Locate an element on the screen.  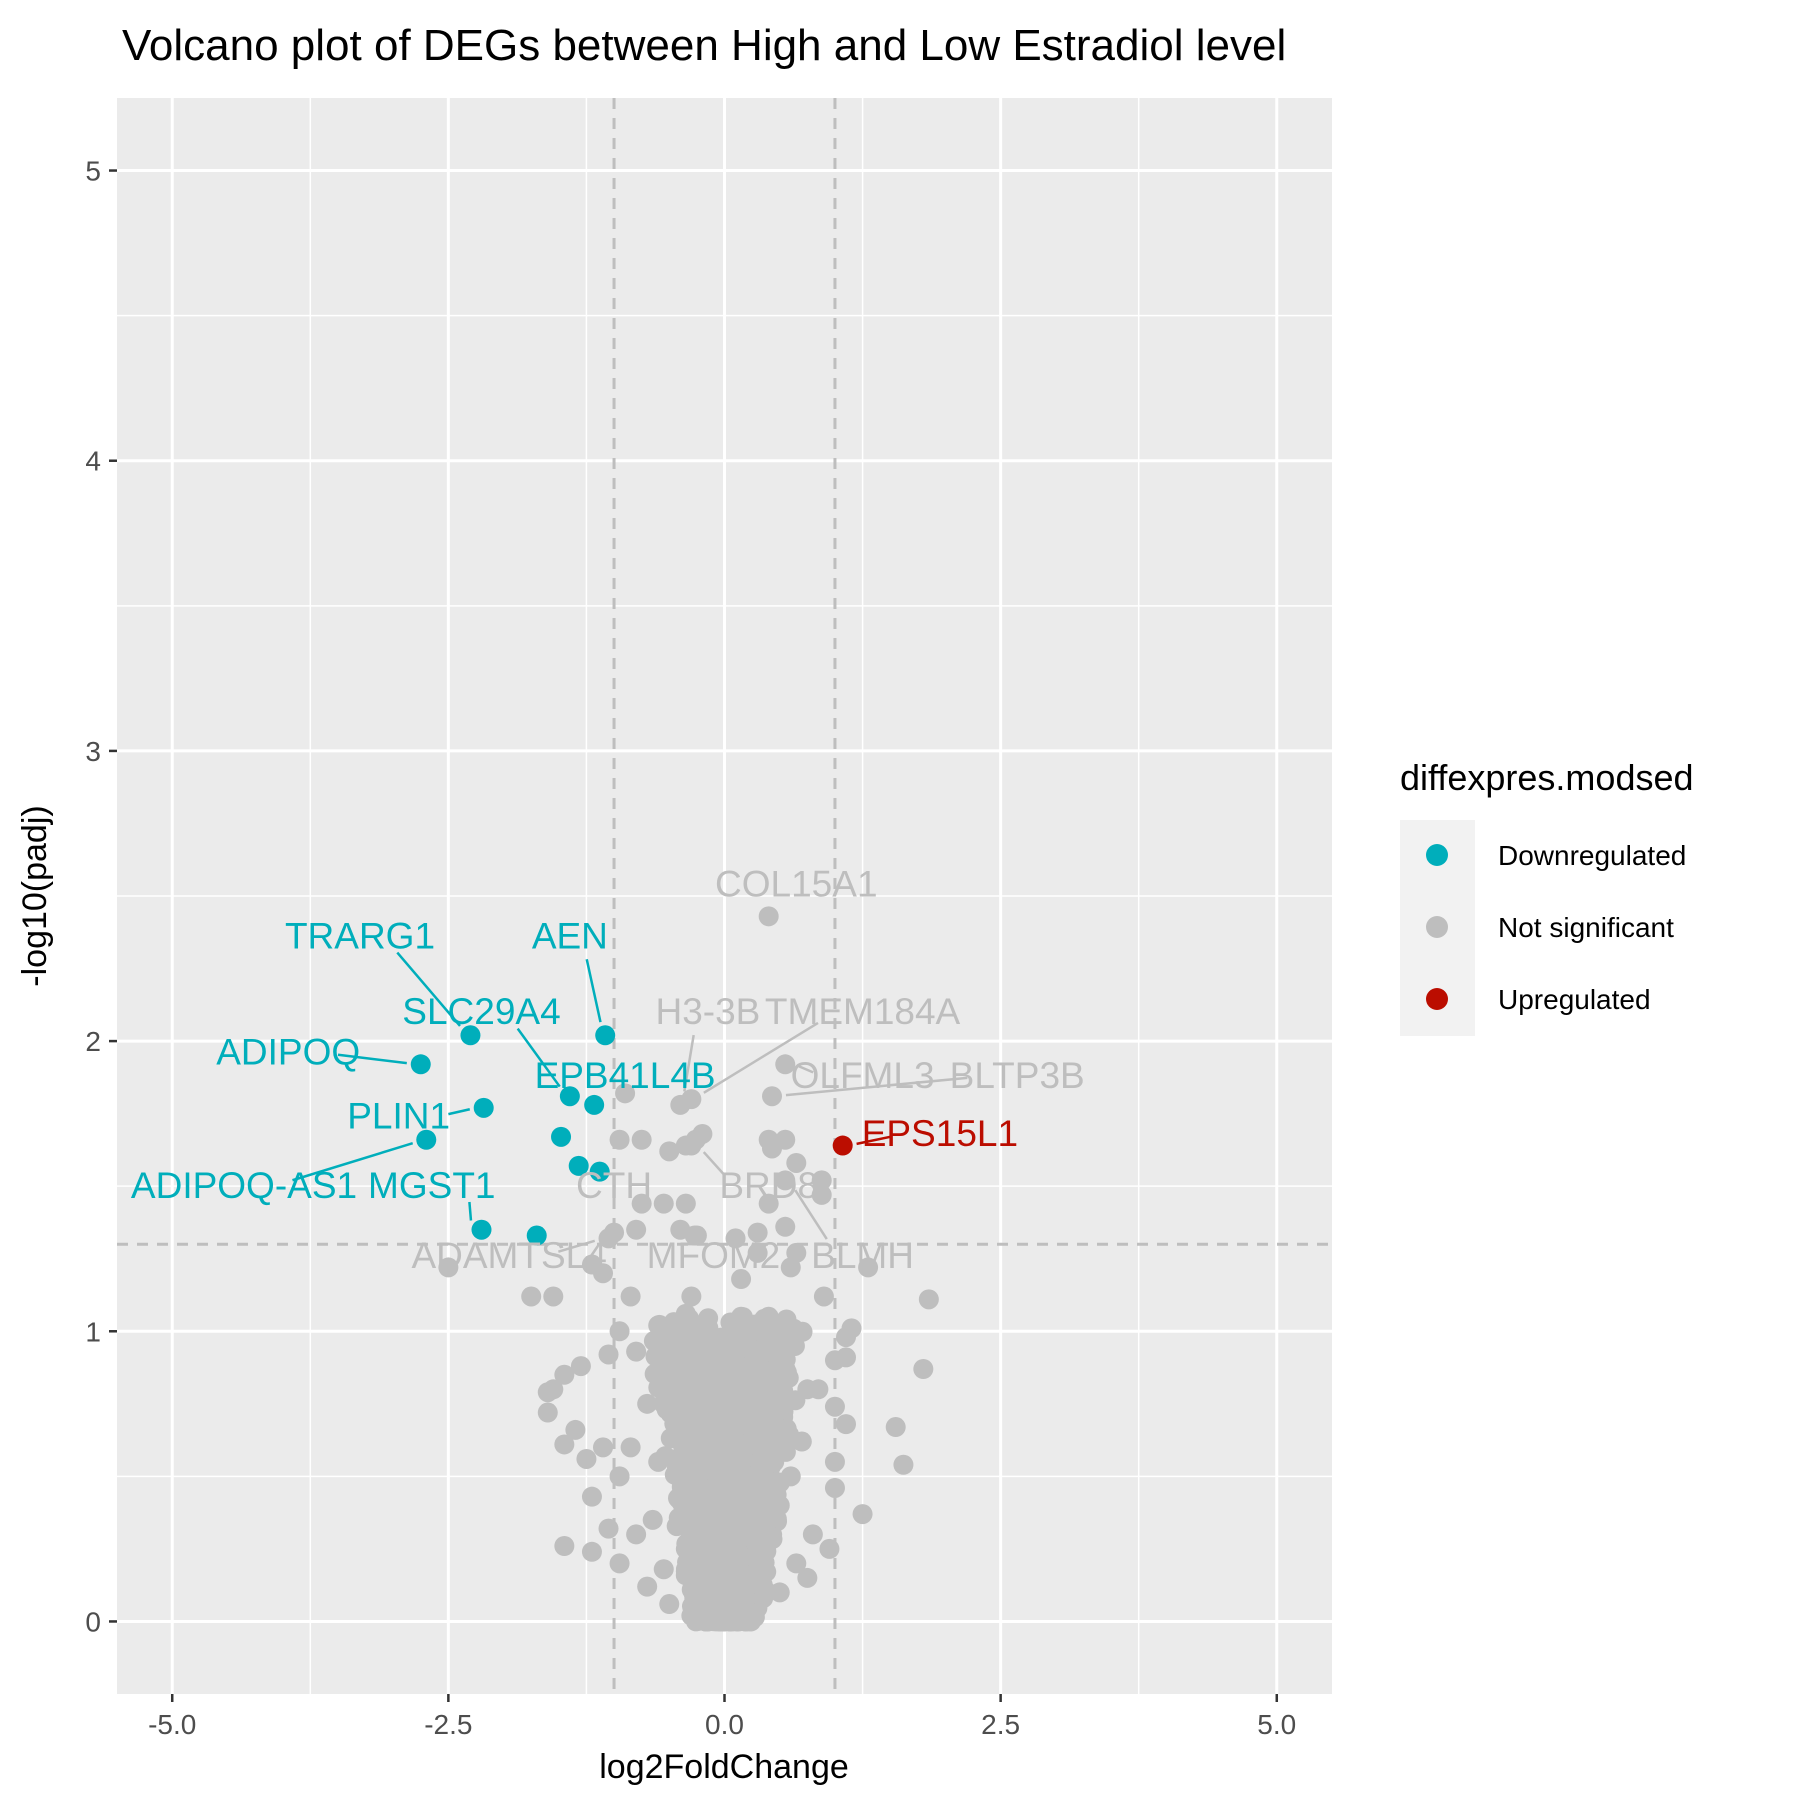
y-tick-label: 0 is located at coordinates (93, 1621).